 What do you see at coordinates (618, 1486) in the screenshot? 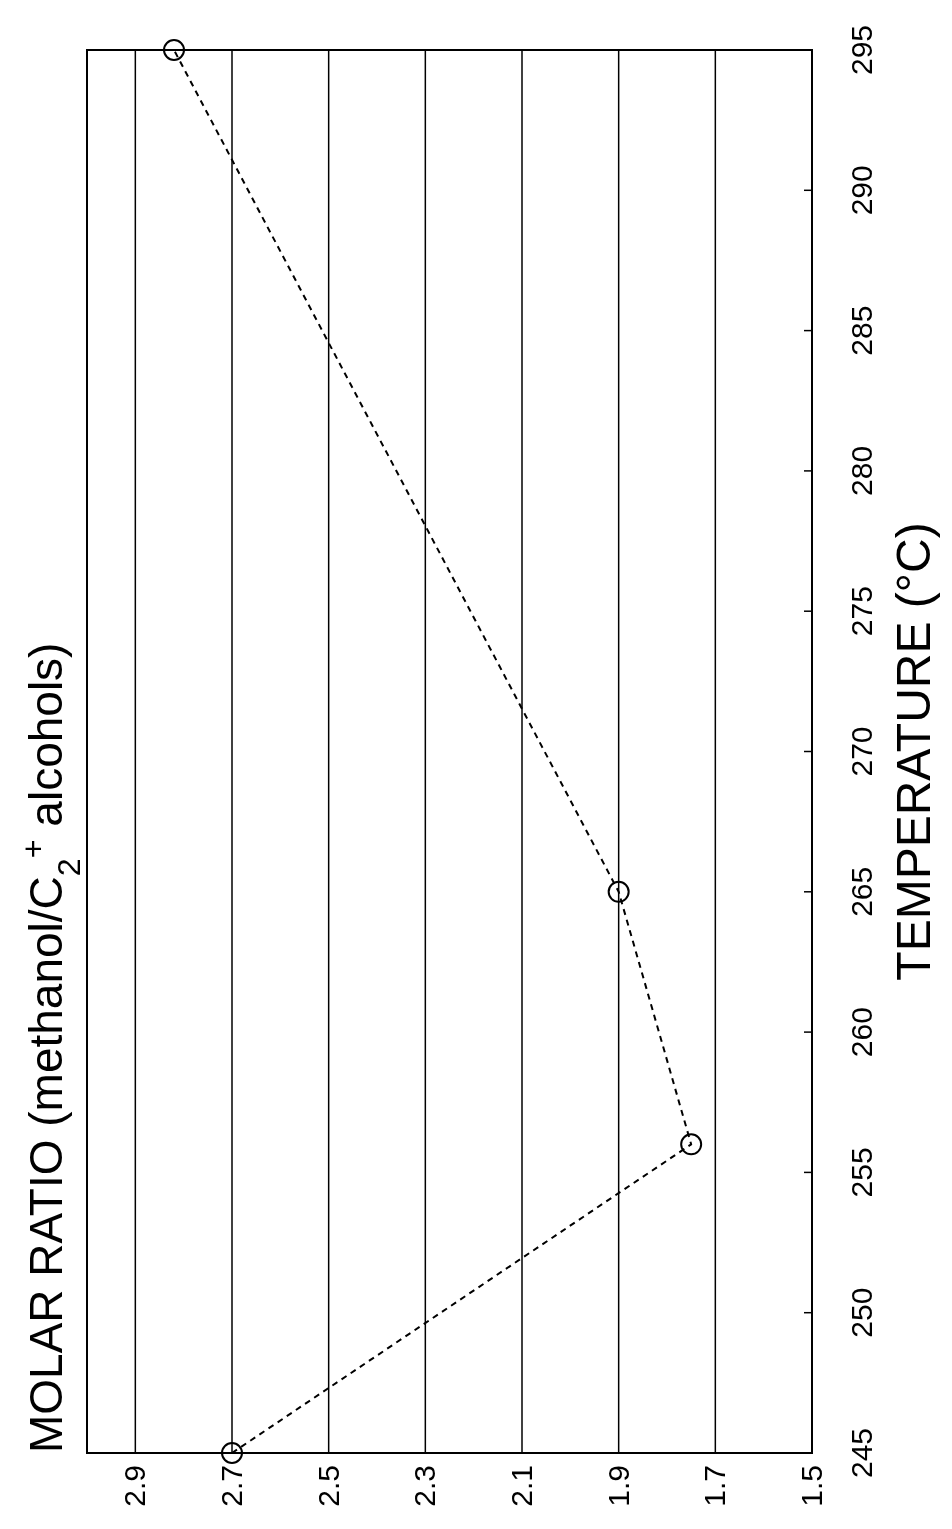
I see `x-tick-label: 1.9` at bounding box center [618, 1486].